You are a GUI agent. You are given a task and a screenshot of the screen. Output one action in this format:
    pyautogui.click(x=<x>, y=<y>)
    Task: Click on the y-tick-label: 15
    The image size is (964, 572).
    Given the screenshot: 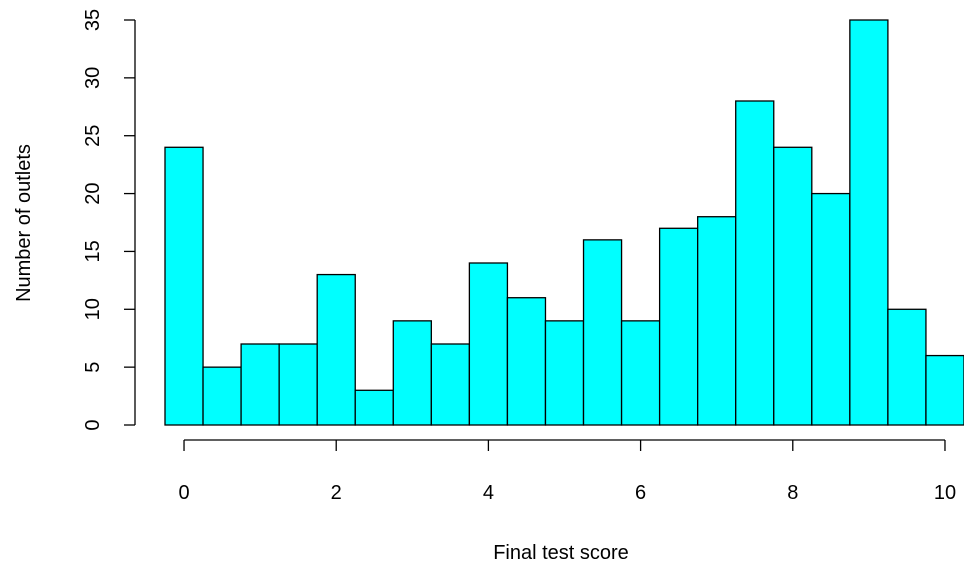 What is the action you would take?
    pyautogui.click(x=93, y=251)
    